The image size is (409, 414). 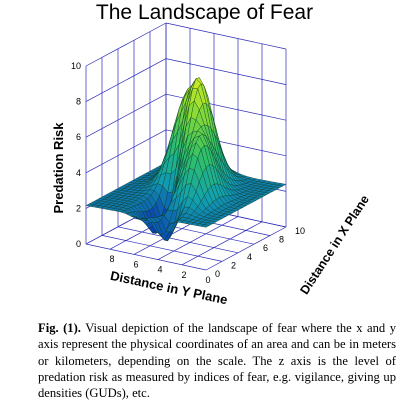 I want to click on x-plane-tick-label: 0, so click(x=217, y=274).